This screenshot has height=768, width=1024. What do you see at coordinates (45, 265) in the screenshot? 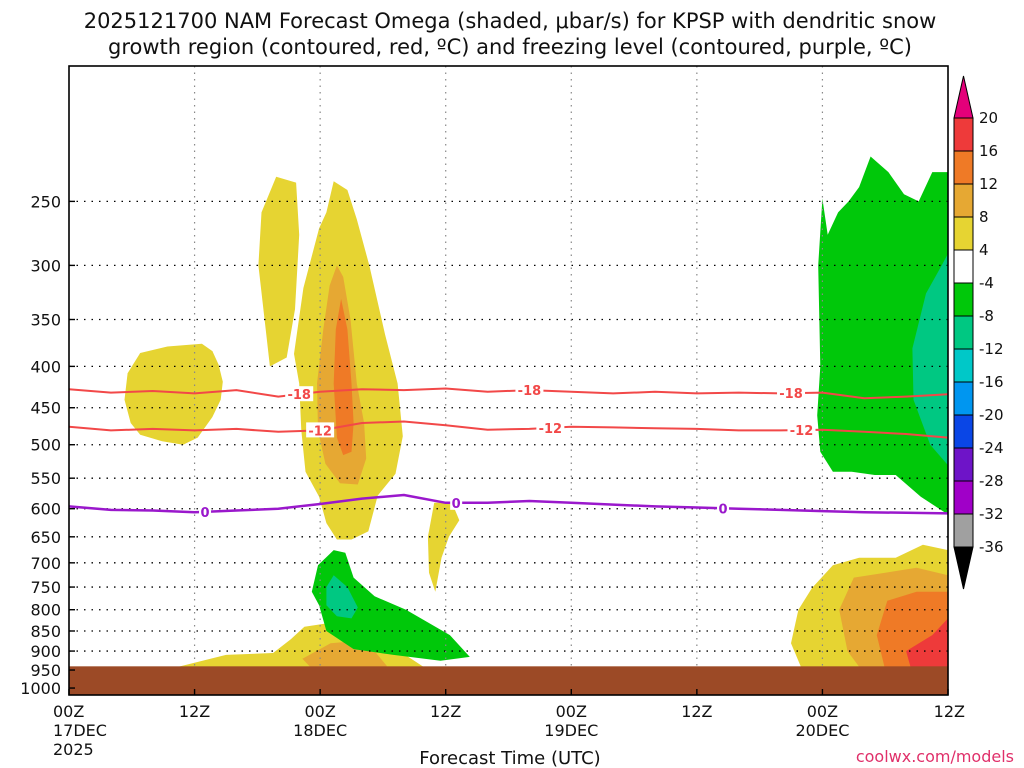
I see `y-tick-label-300: 300` at bounding box center [45, 265].